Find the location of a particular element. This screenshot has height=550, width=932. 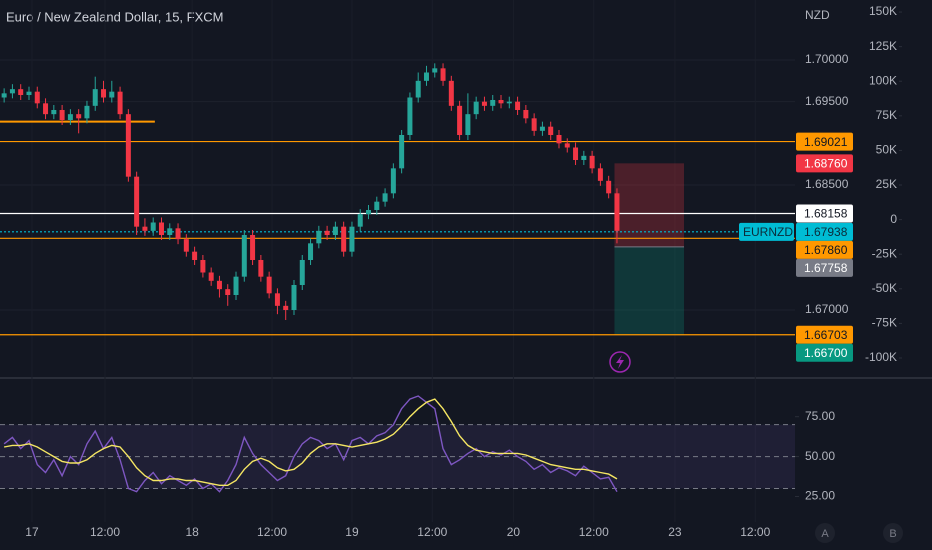

y2-tick-label: -75K is located at coordinates (884, 323).